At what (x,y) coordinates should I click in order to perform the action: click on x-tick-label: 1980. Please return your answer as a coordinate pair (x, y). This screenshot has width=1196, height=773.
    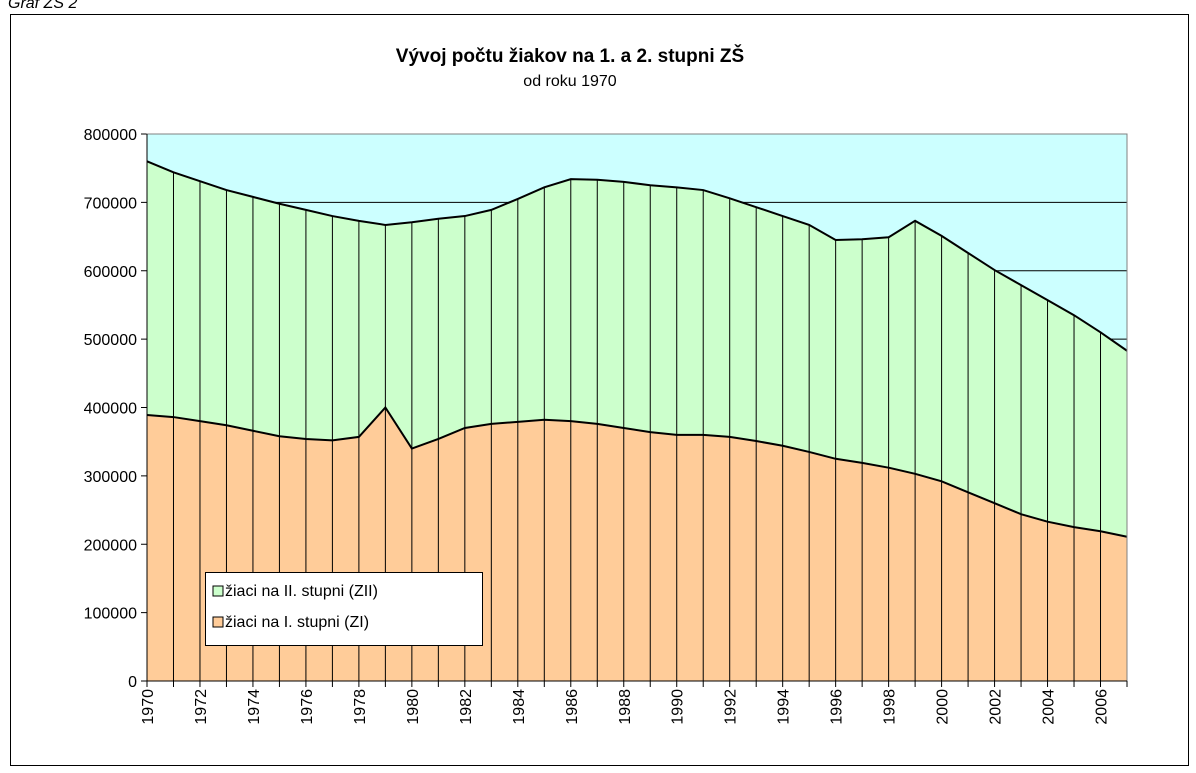
    Looking at the image, I should click on (413, 707).